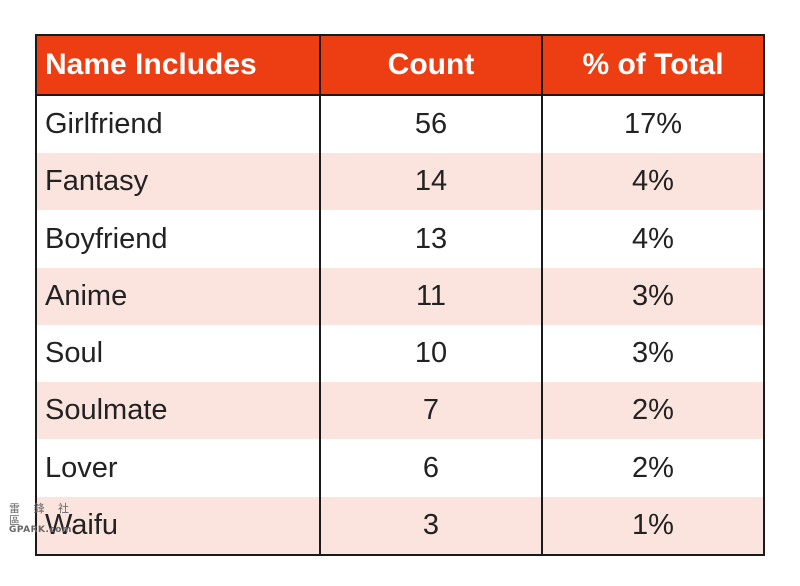 This screenshot has height=586, width=800. What do you see at coordinates (178, 353) in the screenshot?
I see `name-includes-cell: Soul` at bounding box center [178, 353].